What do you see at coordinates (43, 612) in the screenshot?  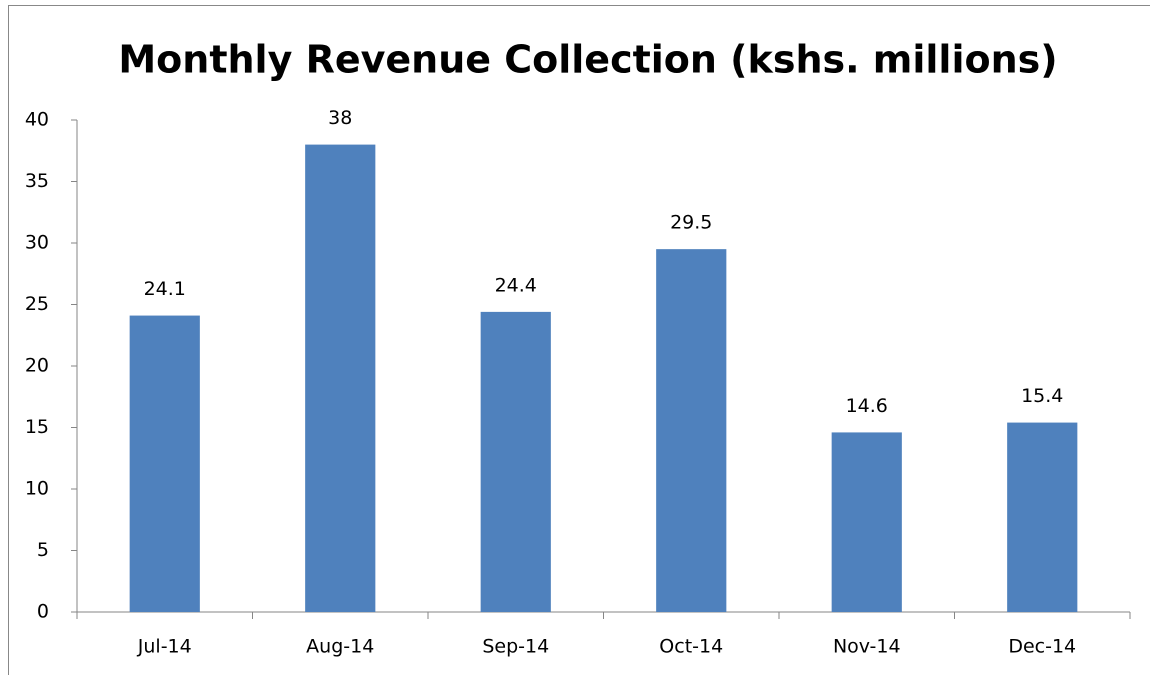 I see `y-tick-label: 0` at bounding box center [43, 612].